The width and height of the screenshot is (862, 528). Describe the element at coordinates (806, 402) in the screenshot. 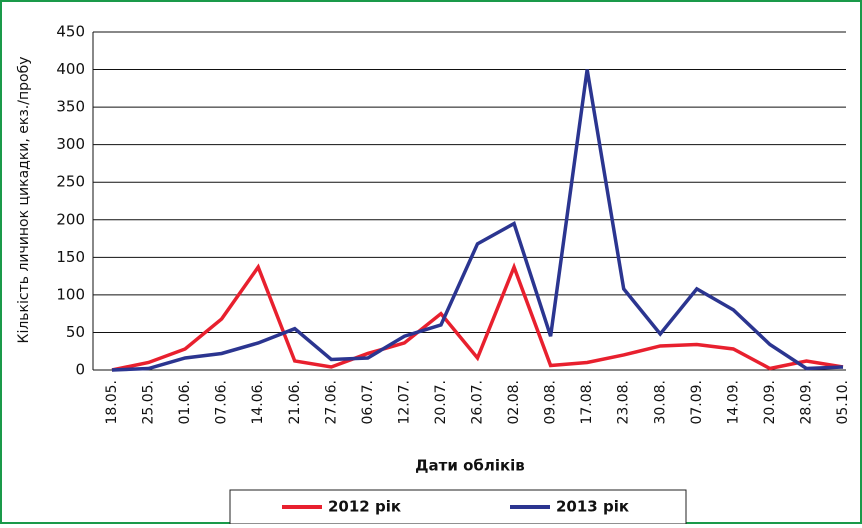

I see `x-tick-label: 28.09.` at that location.